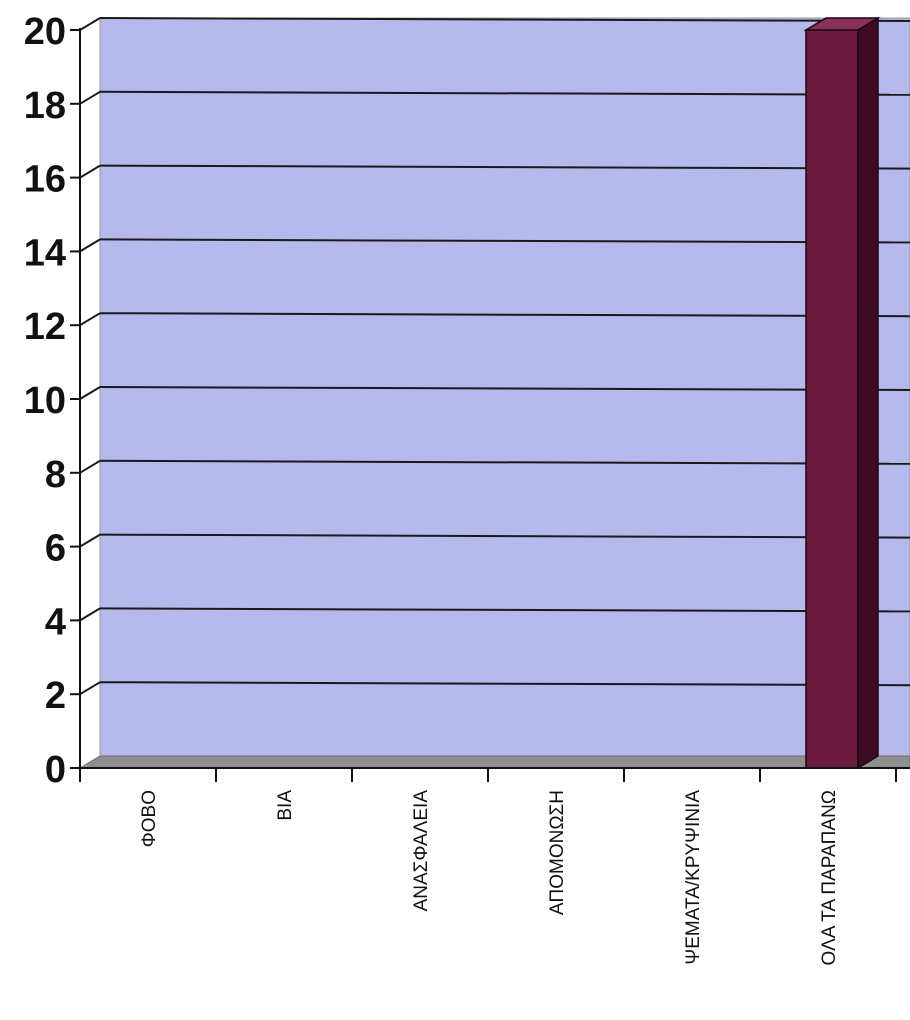 This screenshot has width=910, height=1020. I want to click on x-tick-label: ΨΕΜΑΤΑ/ΚΡΥΨΙΝΙΑ, so click(693, 877).